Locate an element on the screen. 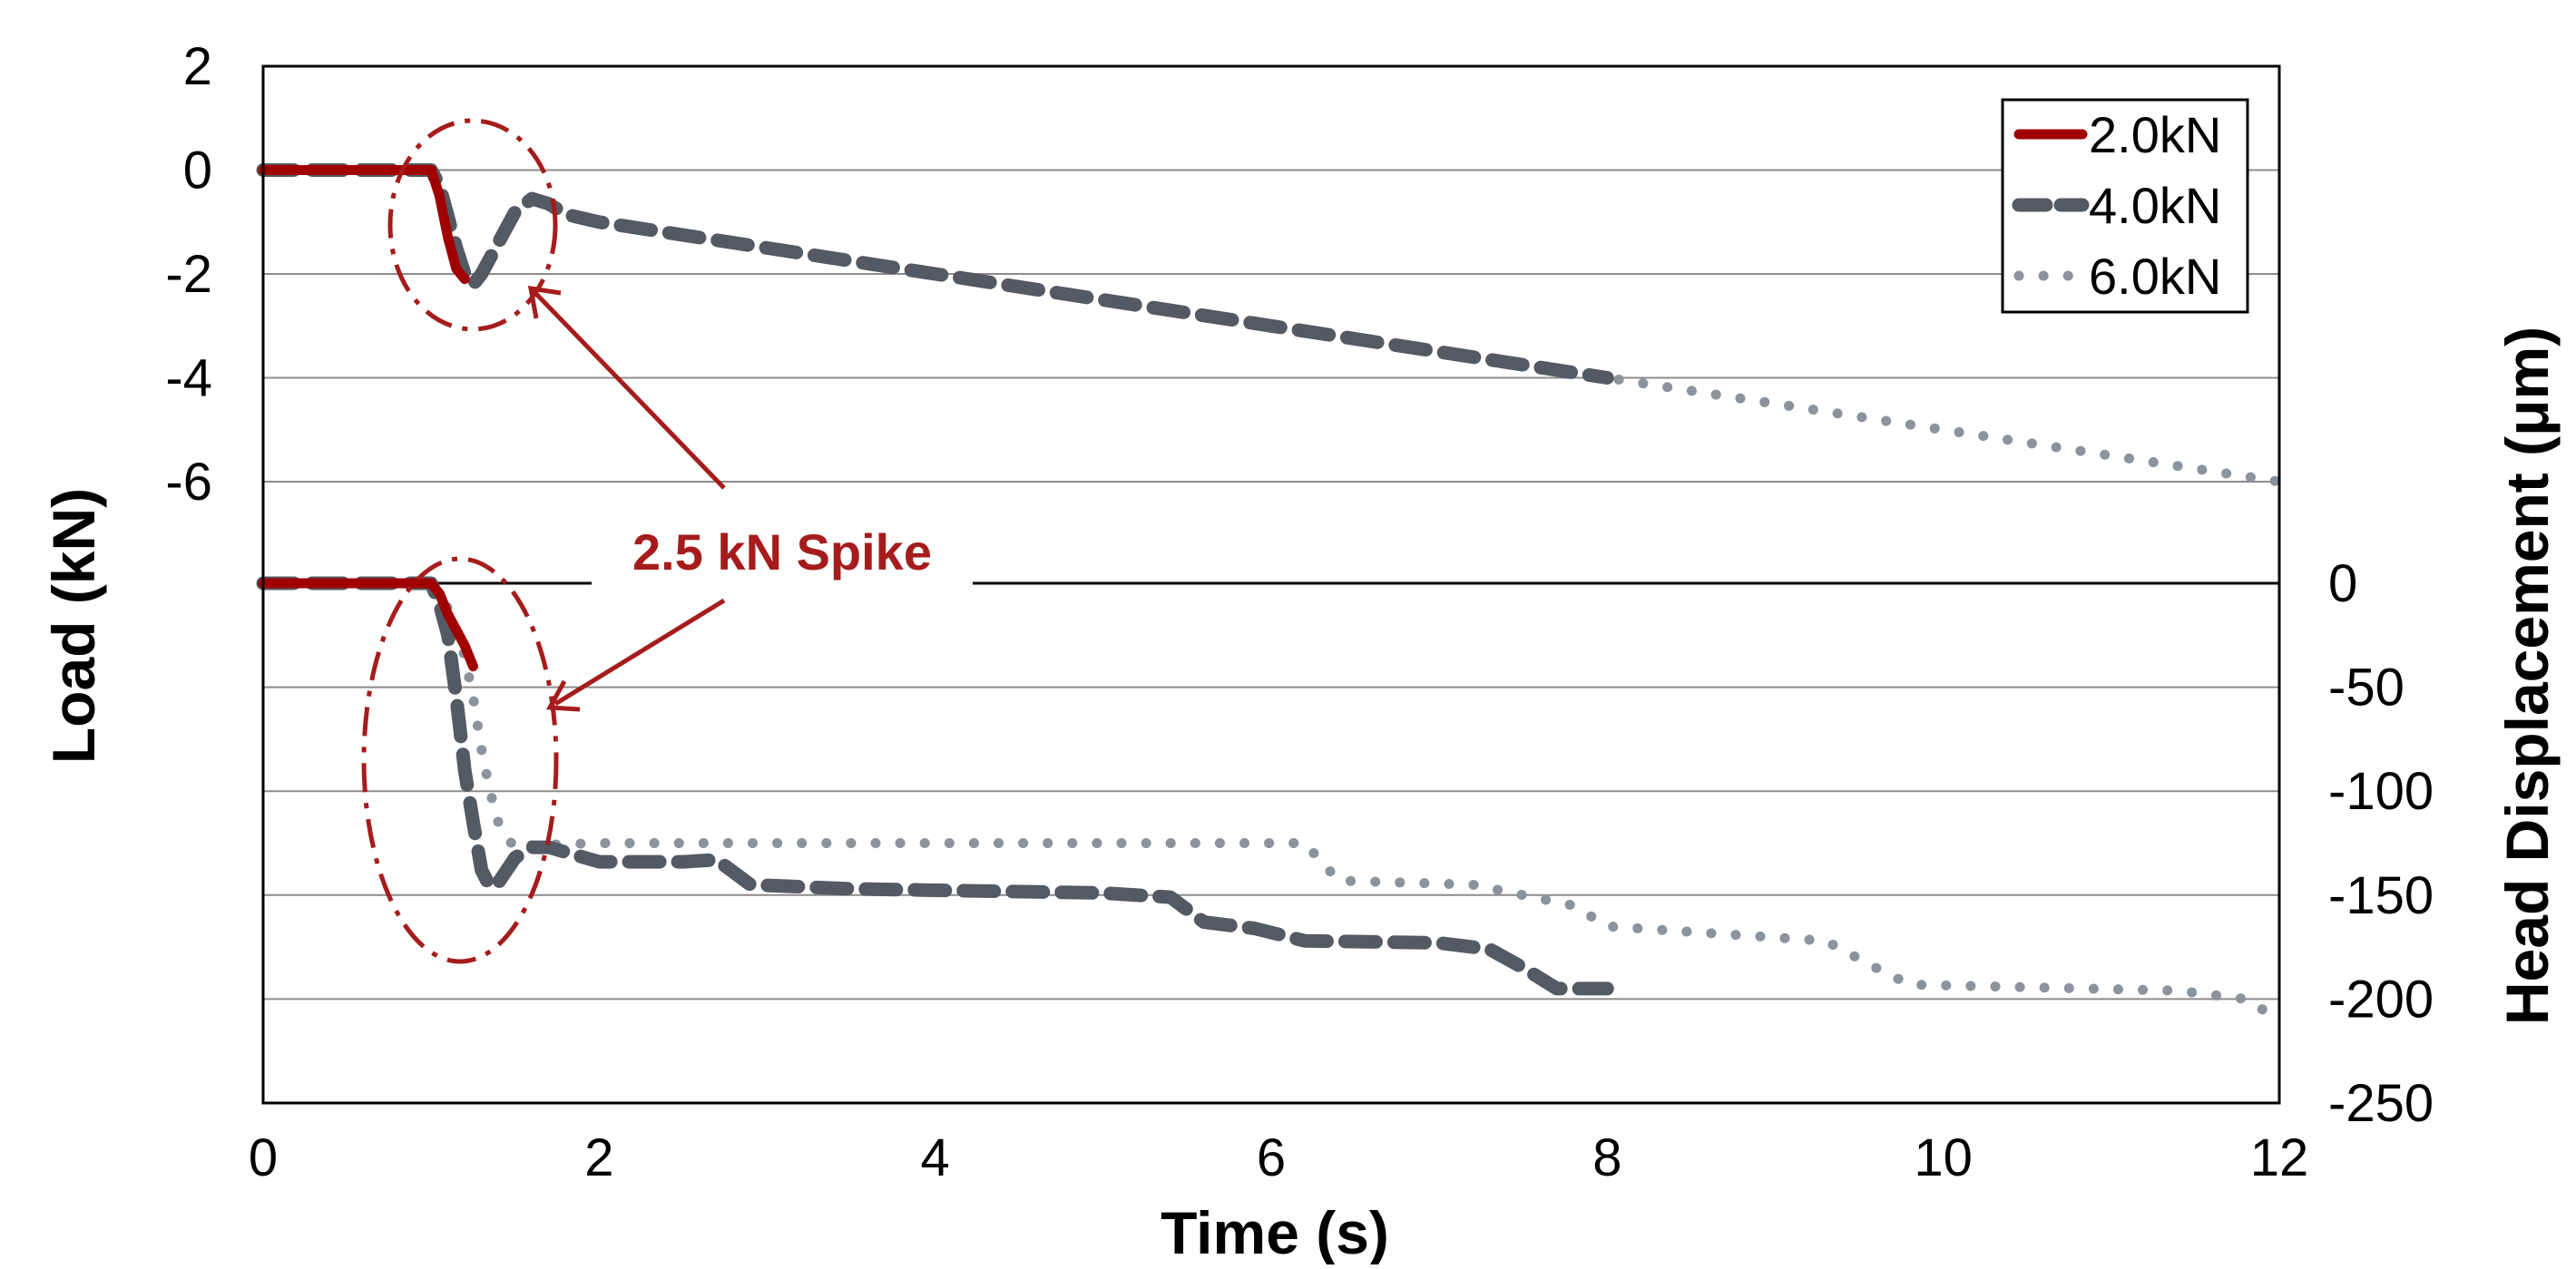 The width and height of the screenshot is (2576, 1269). y2-tick-label-displacement: 0 is located at coordinates (2342, 583).